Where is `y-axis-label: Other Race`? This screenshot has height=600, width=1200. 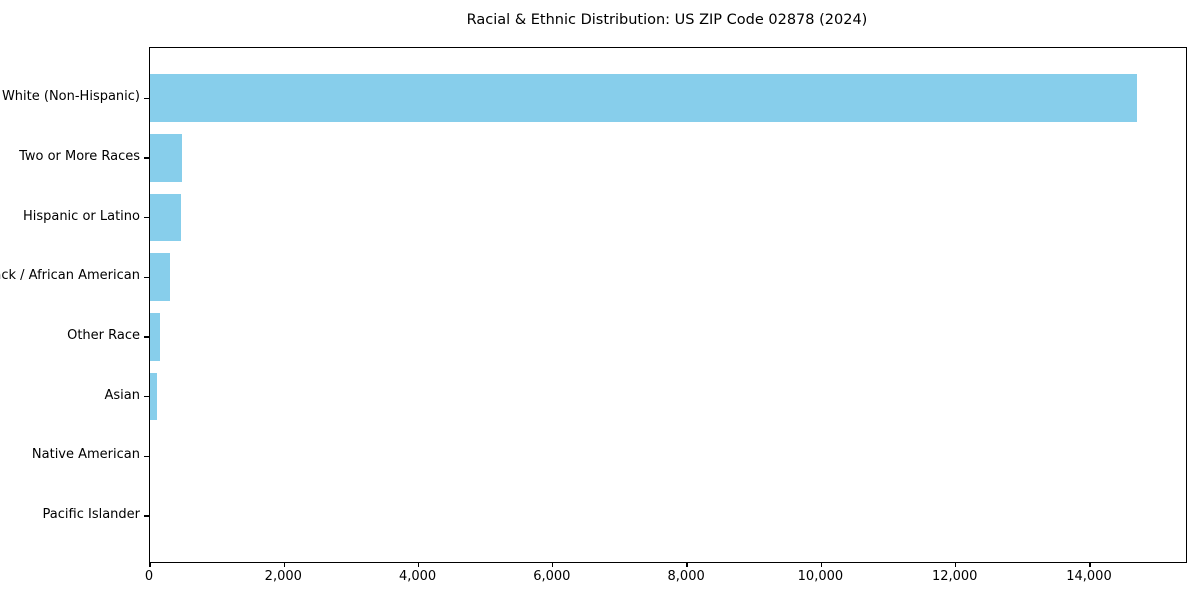 y-axis-label: Other Race is located at coordinates (103, 335).